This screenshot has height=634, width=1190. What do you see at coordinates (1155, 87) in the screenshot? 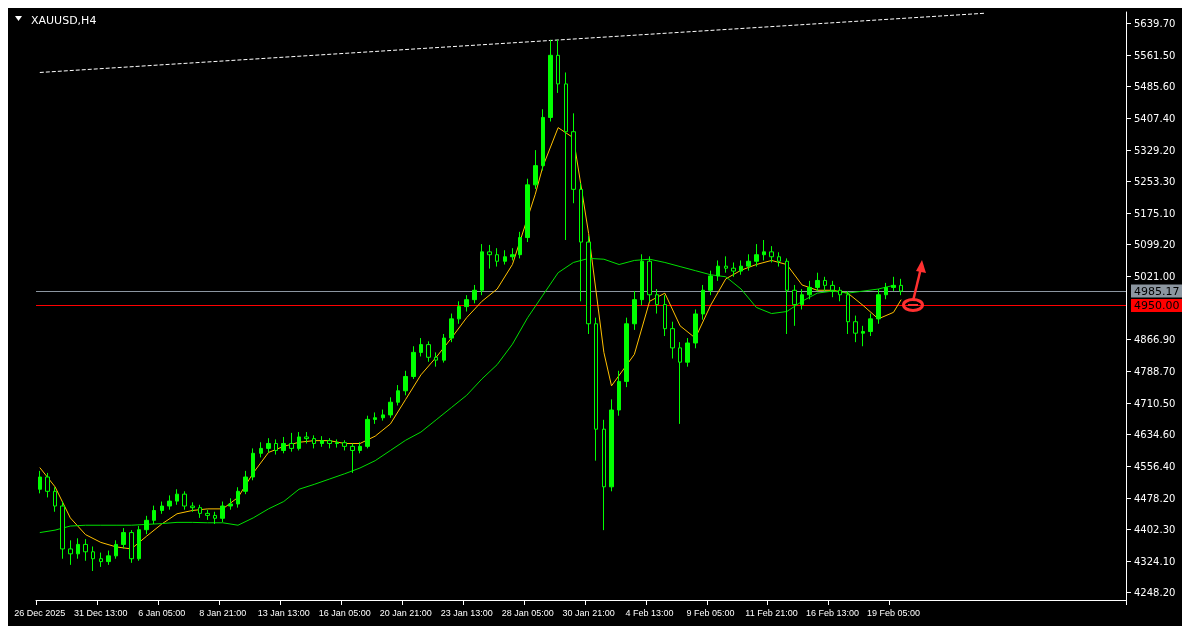
I see `y-tick-label: 5485.60` at bounding box center [1155, 87].